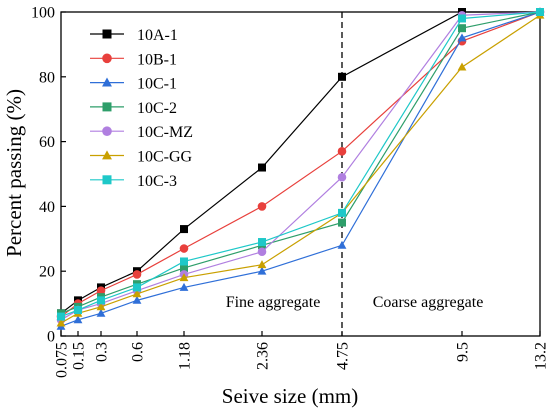 This screenshot has width=550, height=415. What do you see at coordinates (185, 356) in the screenshot?
I see `x-tick-label: 1.18` at bounding box center [185, 356].